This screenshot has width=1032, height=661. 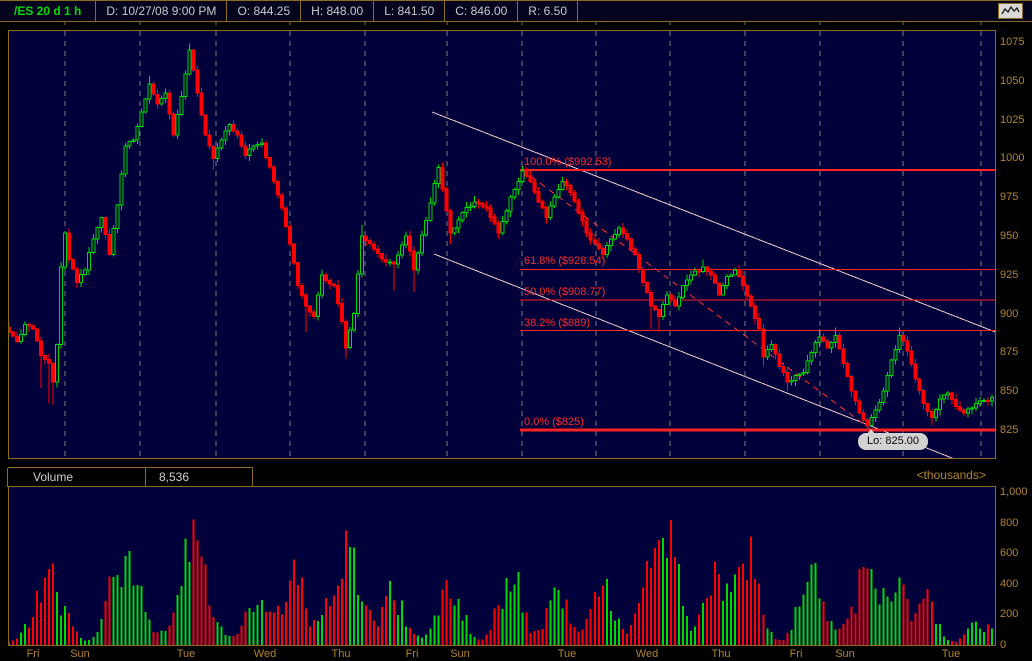 I want to click on price-axis-tick: 1025, so click(x=1012, y=120).